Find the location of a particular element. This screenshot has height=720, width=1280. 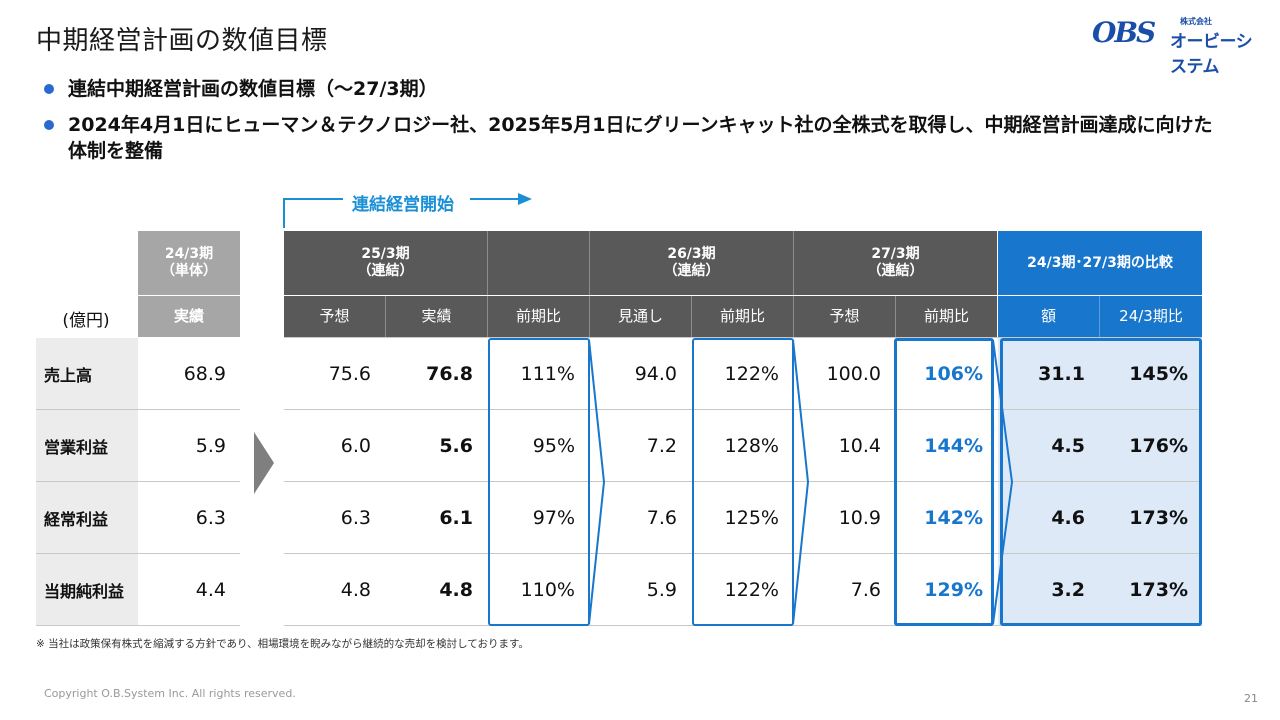

consolidation-arrow-line is located at coordinates (495, 199).